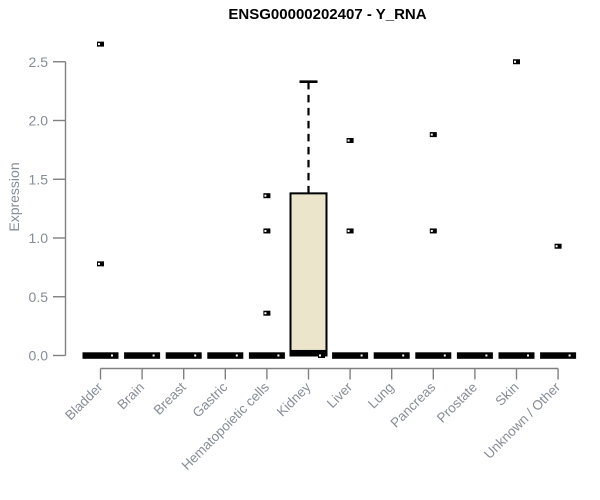 The height and width of the screenshot is (500, 600). I want to click on data-point-unknown-other, so click(571, 355).